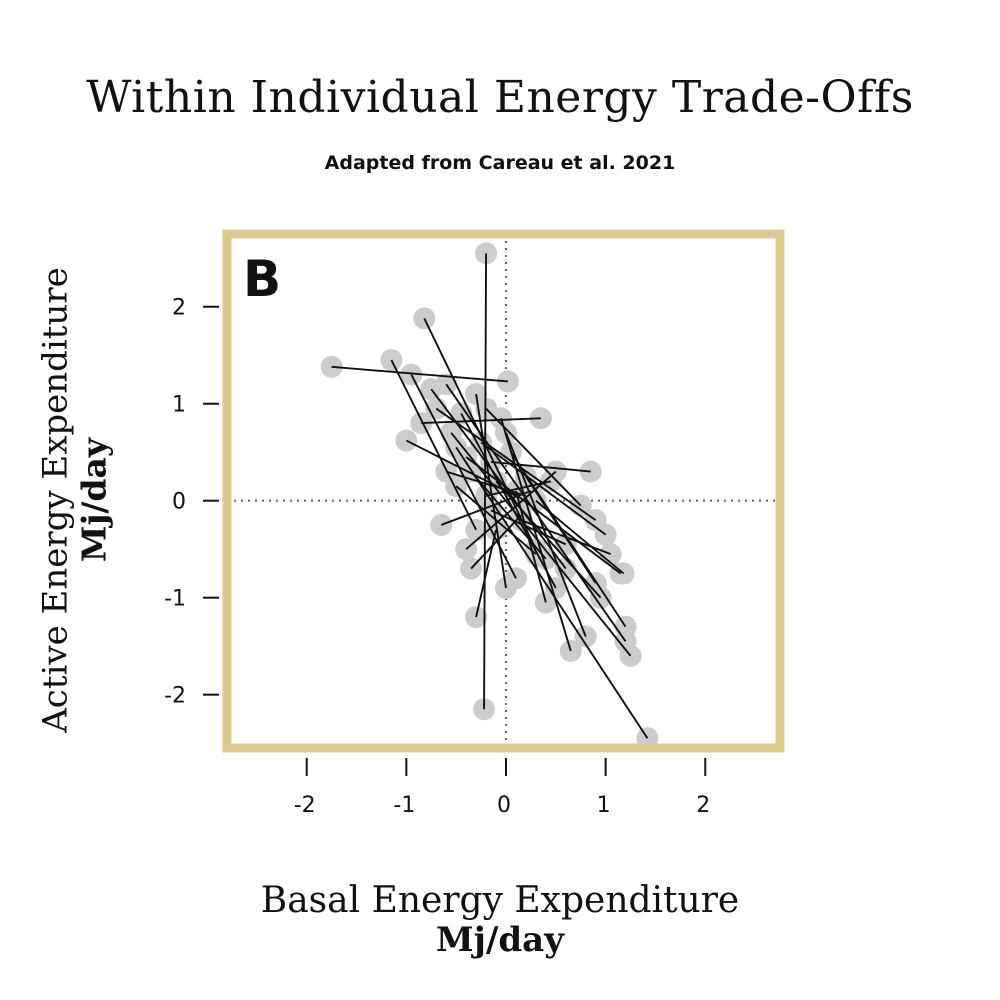 This screenshot has width=1000, height=1000. Describe the element at coordinates (175, 696) in the screenshot. I see `y-tick-label: -2` at that location.